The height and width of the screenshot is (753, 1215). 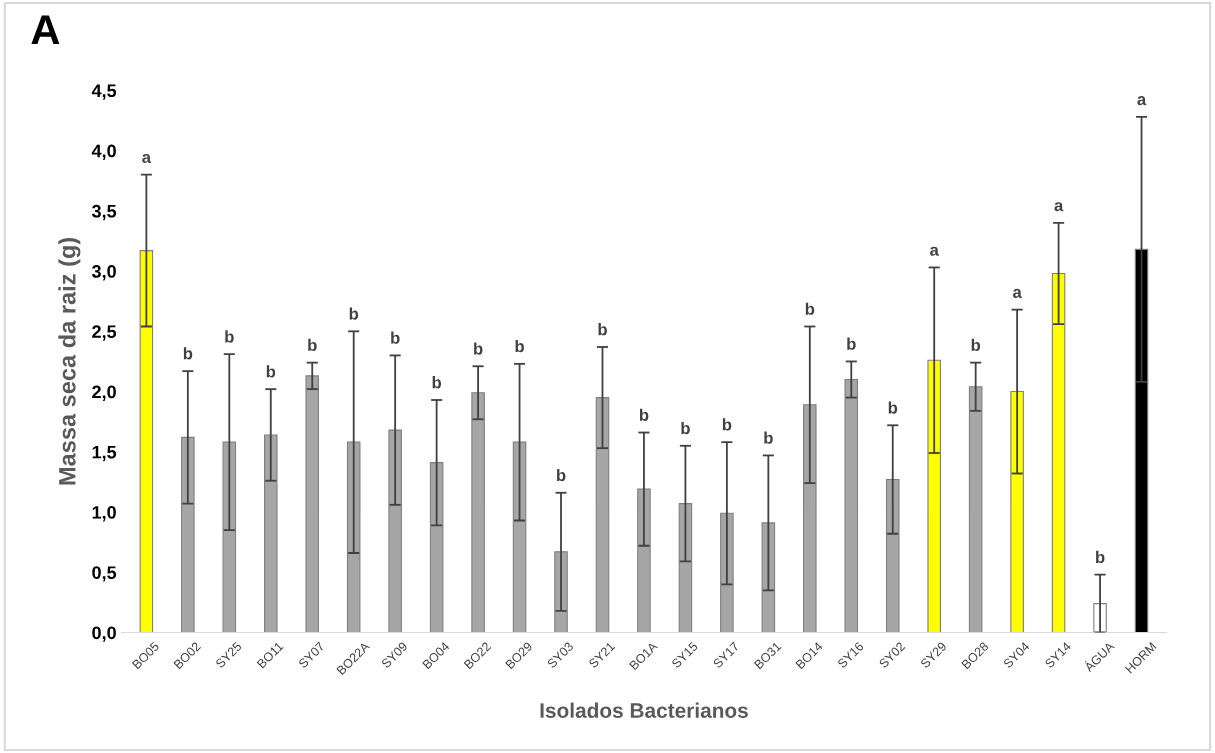 I want to click on y-tick-label: 0,0, so click(x=104, y=634).